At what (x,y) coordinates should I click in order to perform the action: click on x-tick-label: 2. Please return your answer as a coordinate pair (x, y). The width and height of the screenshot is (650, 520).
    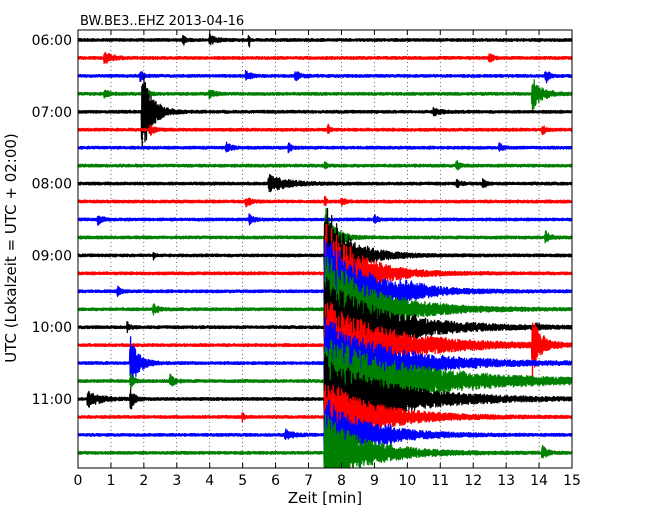
    Looking at the image, I should click on (143, 481).